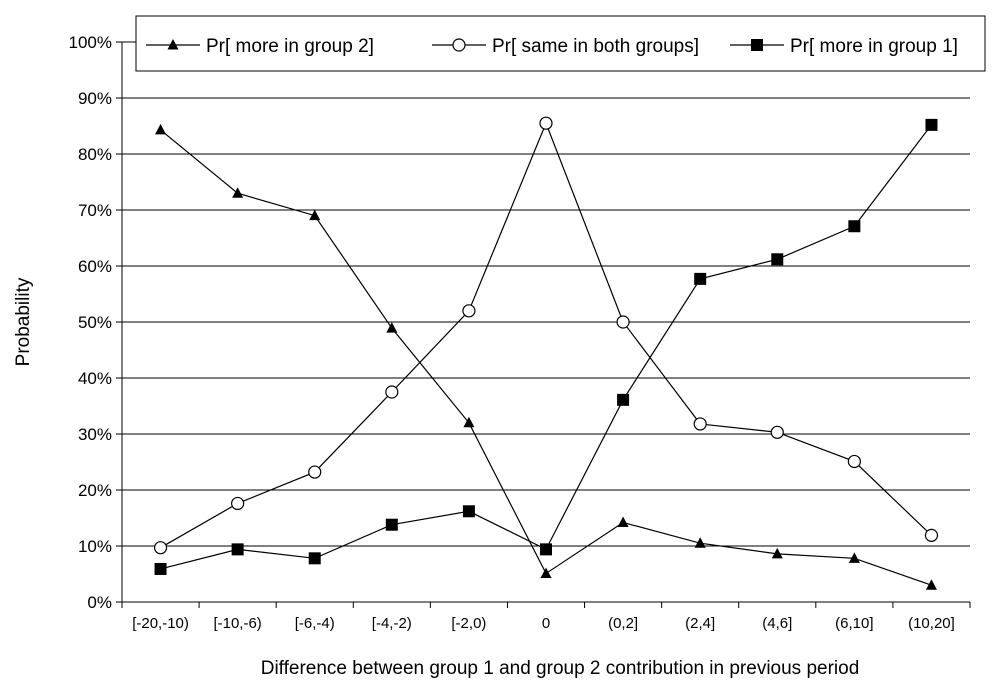  I want to click on y-axis-title: Probability, so click(23, 321).